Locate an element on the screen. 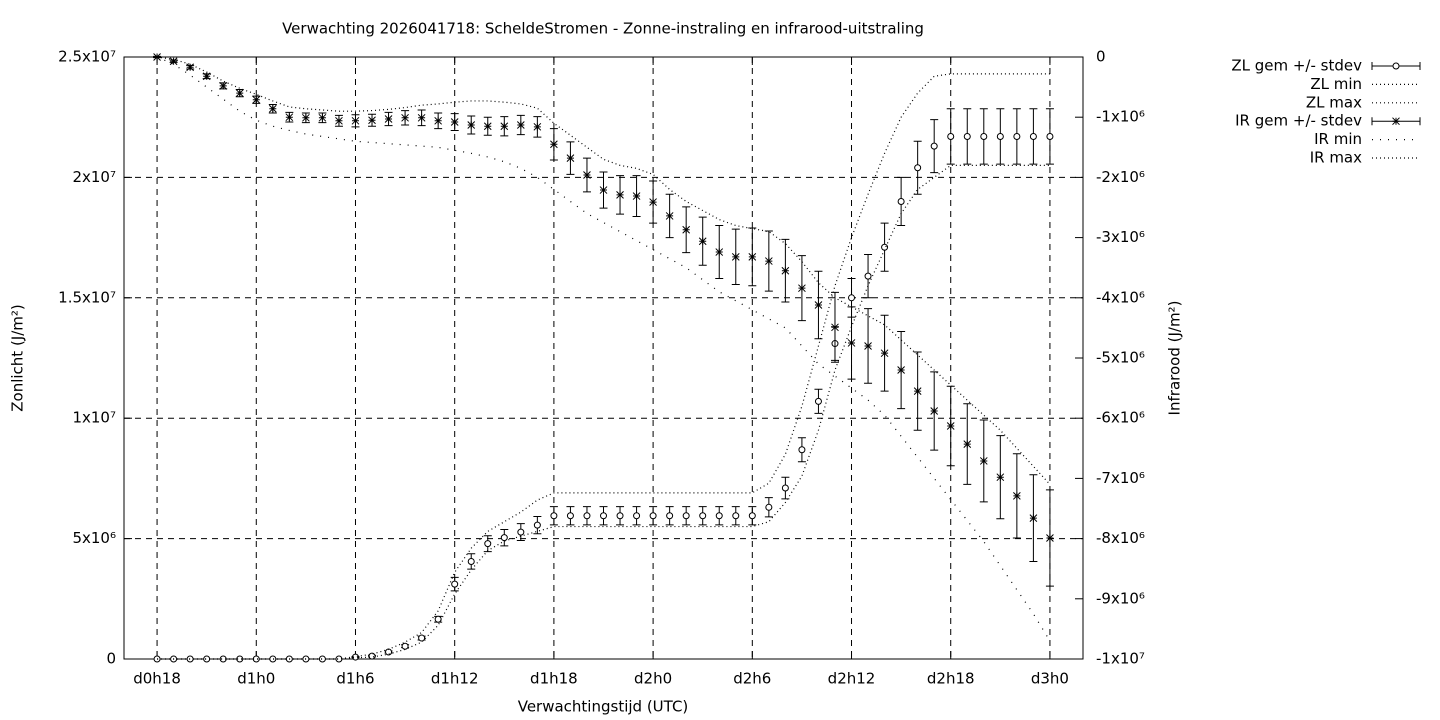 The width and height of the screenshot is (1440, 720). legend-label: ZL max is located at coordinates (1334, 102).